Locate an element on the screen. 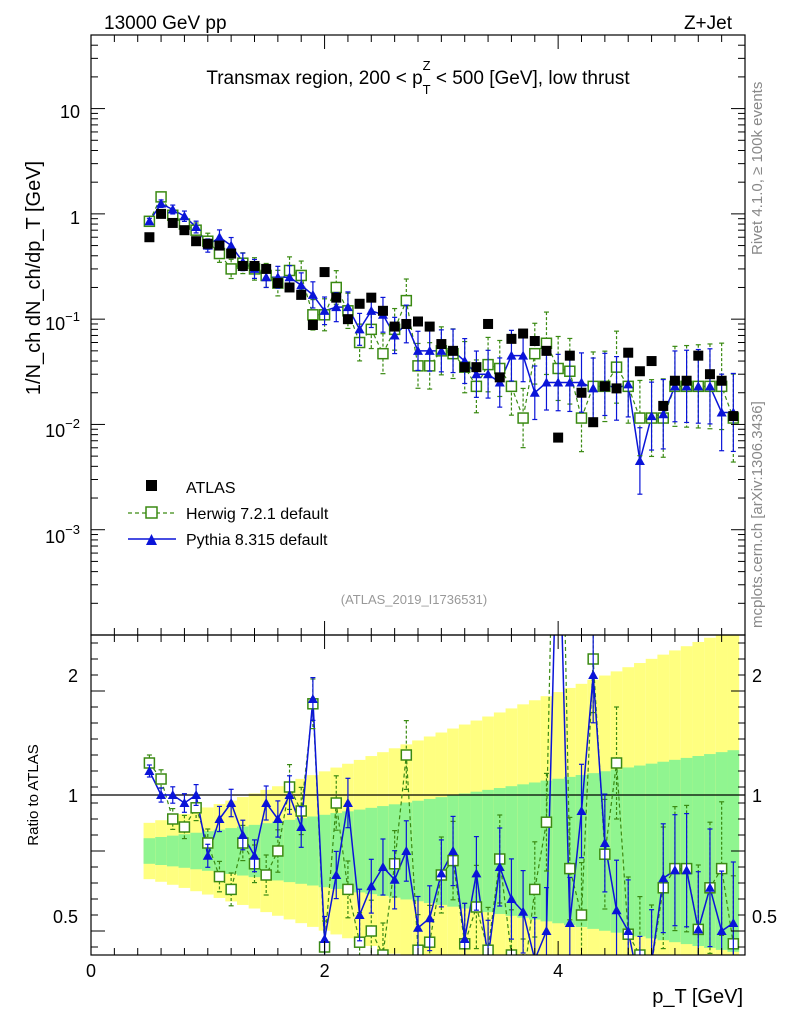 The width and height of the screenshot is (786, 1024). legend-atlas-label: ATLAS is located at coordinates (211, 488).